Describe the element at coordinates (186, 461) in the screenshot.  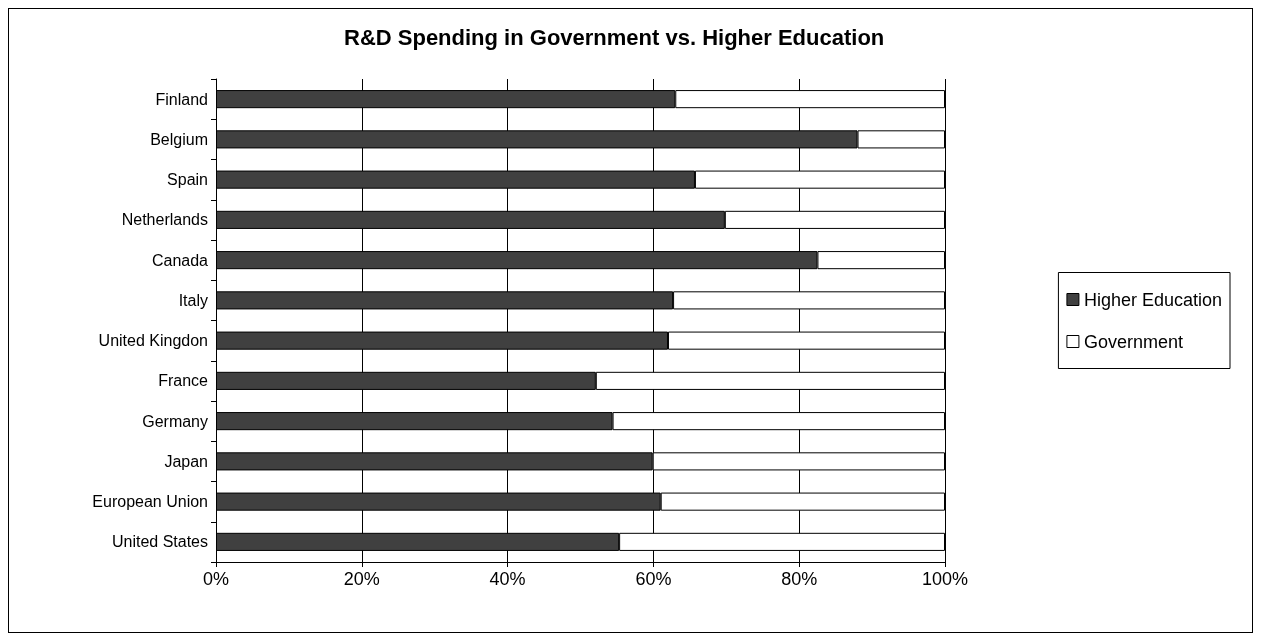
I see `y-tick-label: Japan` at that location.